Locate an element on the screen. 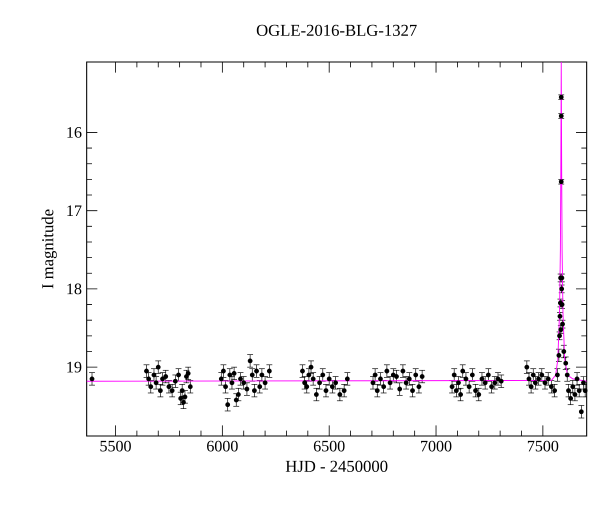 Image resolution: width=600 pixels, height=512 pixels. x-axis-title: HJD - 2450000 is located at coordinates (337, 466).